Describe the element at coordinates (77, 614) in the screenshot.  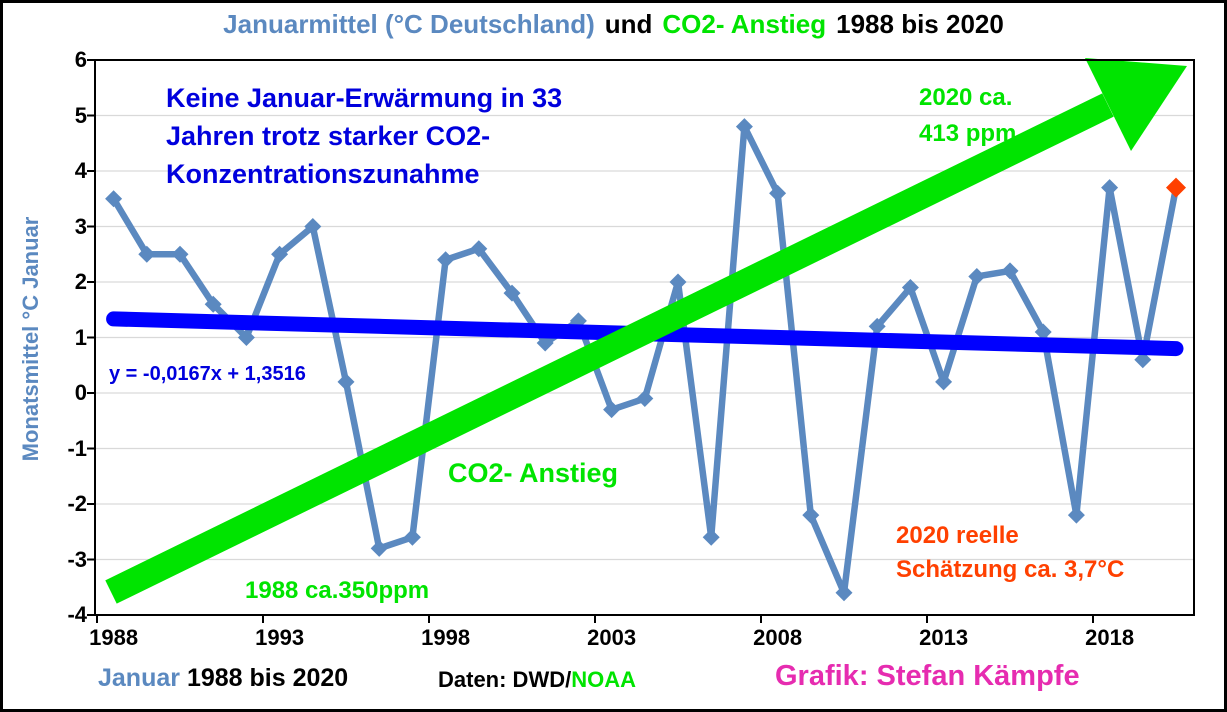
I see `y-tick-label: -4` at that location.